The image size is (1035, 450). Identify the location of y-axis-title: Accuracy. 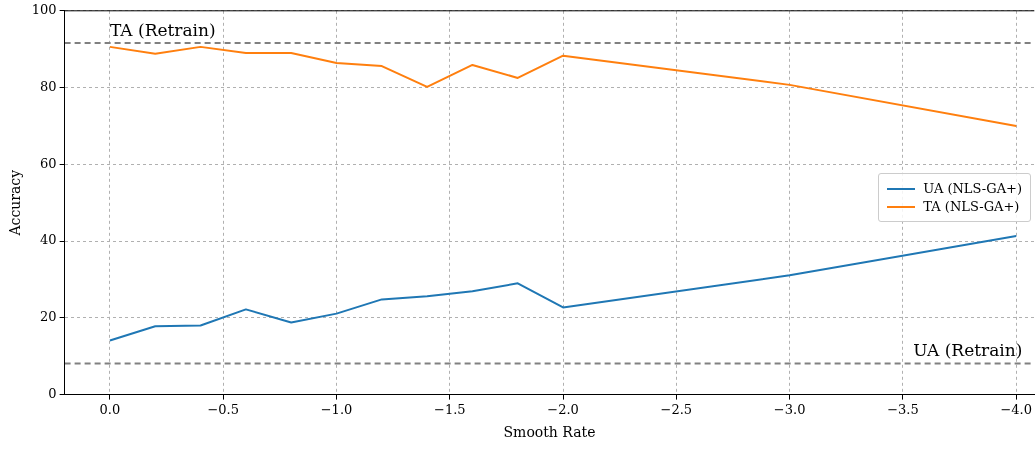
(15, 203).